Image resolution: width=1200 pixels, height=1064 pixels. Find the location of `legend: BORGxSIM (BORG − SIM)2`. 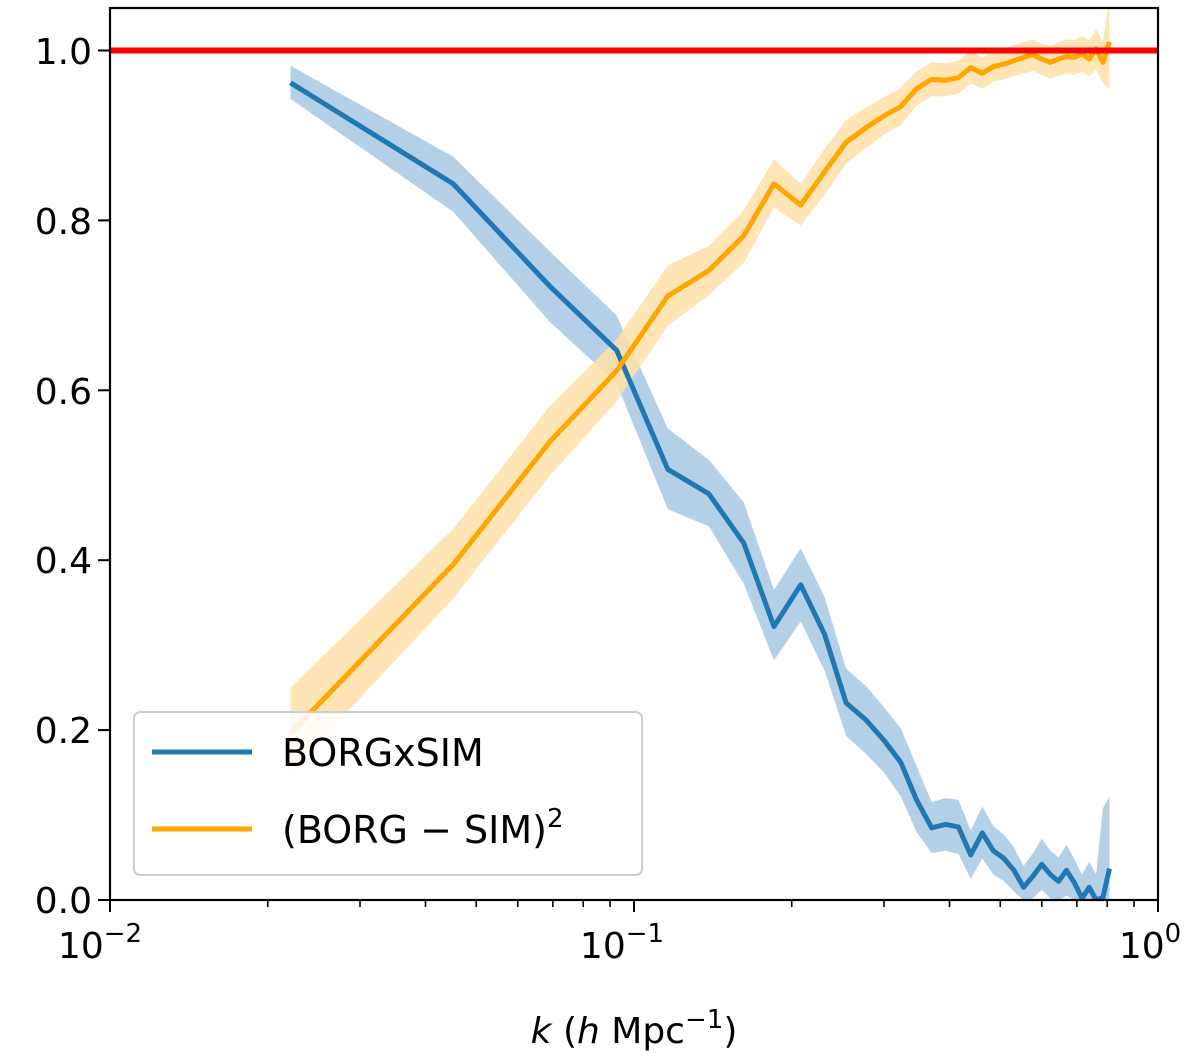

legend: BORGxSIM (BORG − SIM)2 is located at coordinates (388, 793).